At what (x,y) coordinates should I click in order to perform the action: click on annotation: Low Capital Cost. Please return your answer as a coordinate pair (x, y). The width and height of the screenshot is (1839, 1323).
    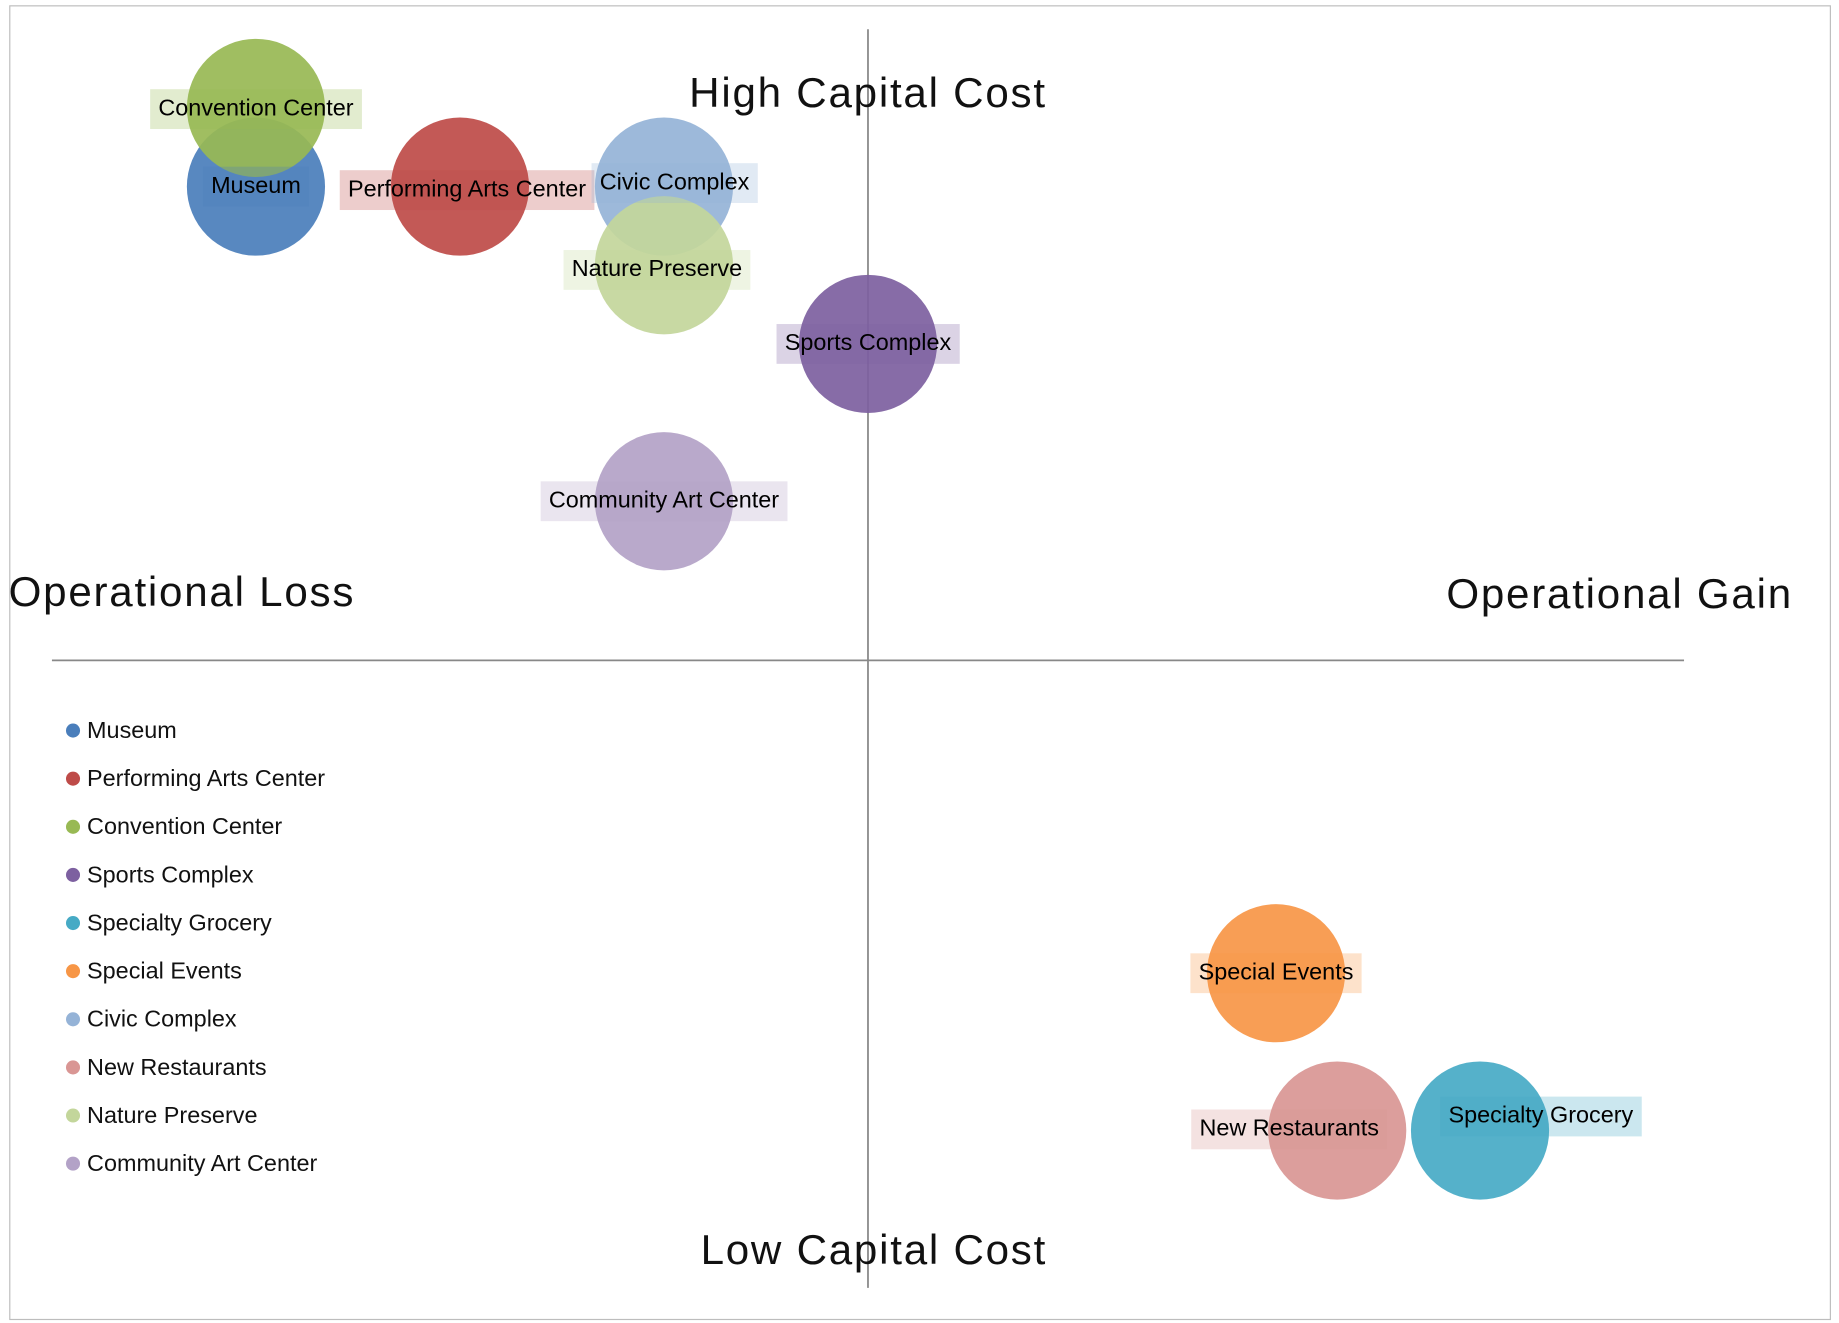
    Looking at the image, I should click on (874, 1249).